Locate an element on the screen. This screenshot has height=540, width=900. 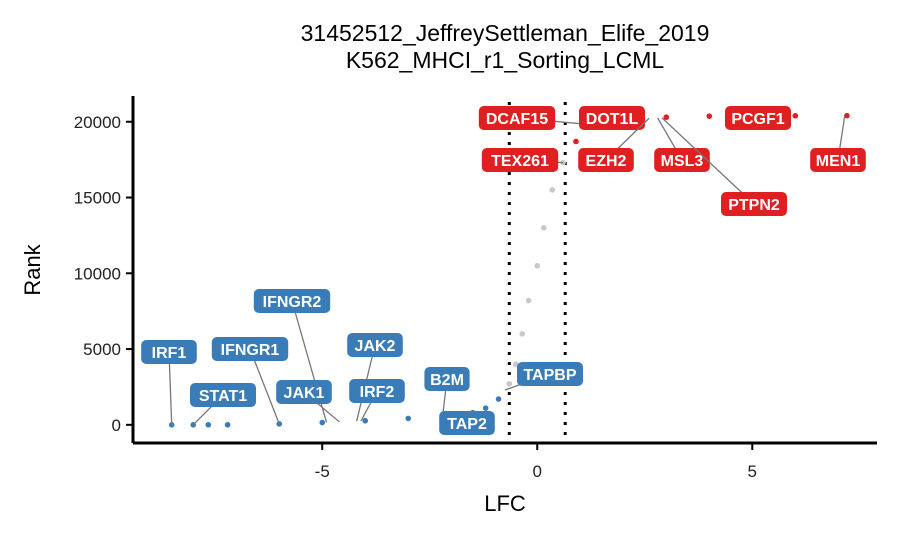
gene-label: JAK1 is located at coordinates (304, 393).